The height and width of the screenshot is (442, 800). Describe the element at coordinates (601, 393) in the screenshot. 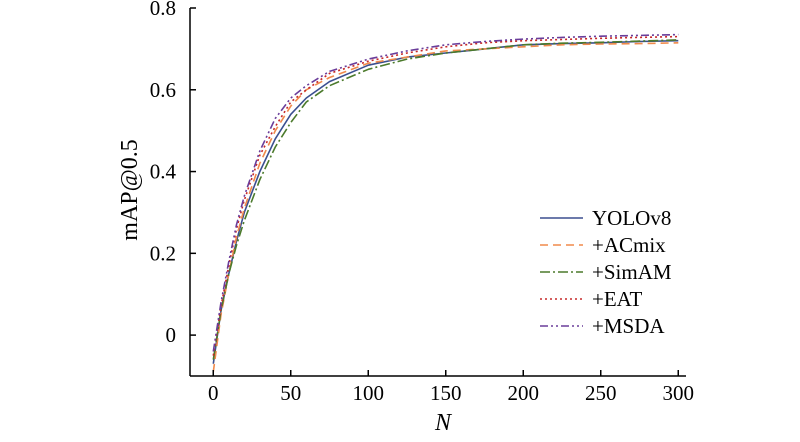

I see `x-tick-label: 250` at that location.